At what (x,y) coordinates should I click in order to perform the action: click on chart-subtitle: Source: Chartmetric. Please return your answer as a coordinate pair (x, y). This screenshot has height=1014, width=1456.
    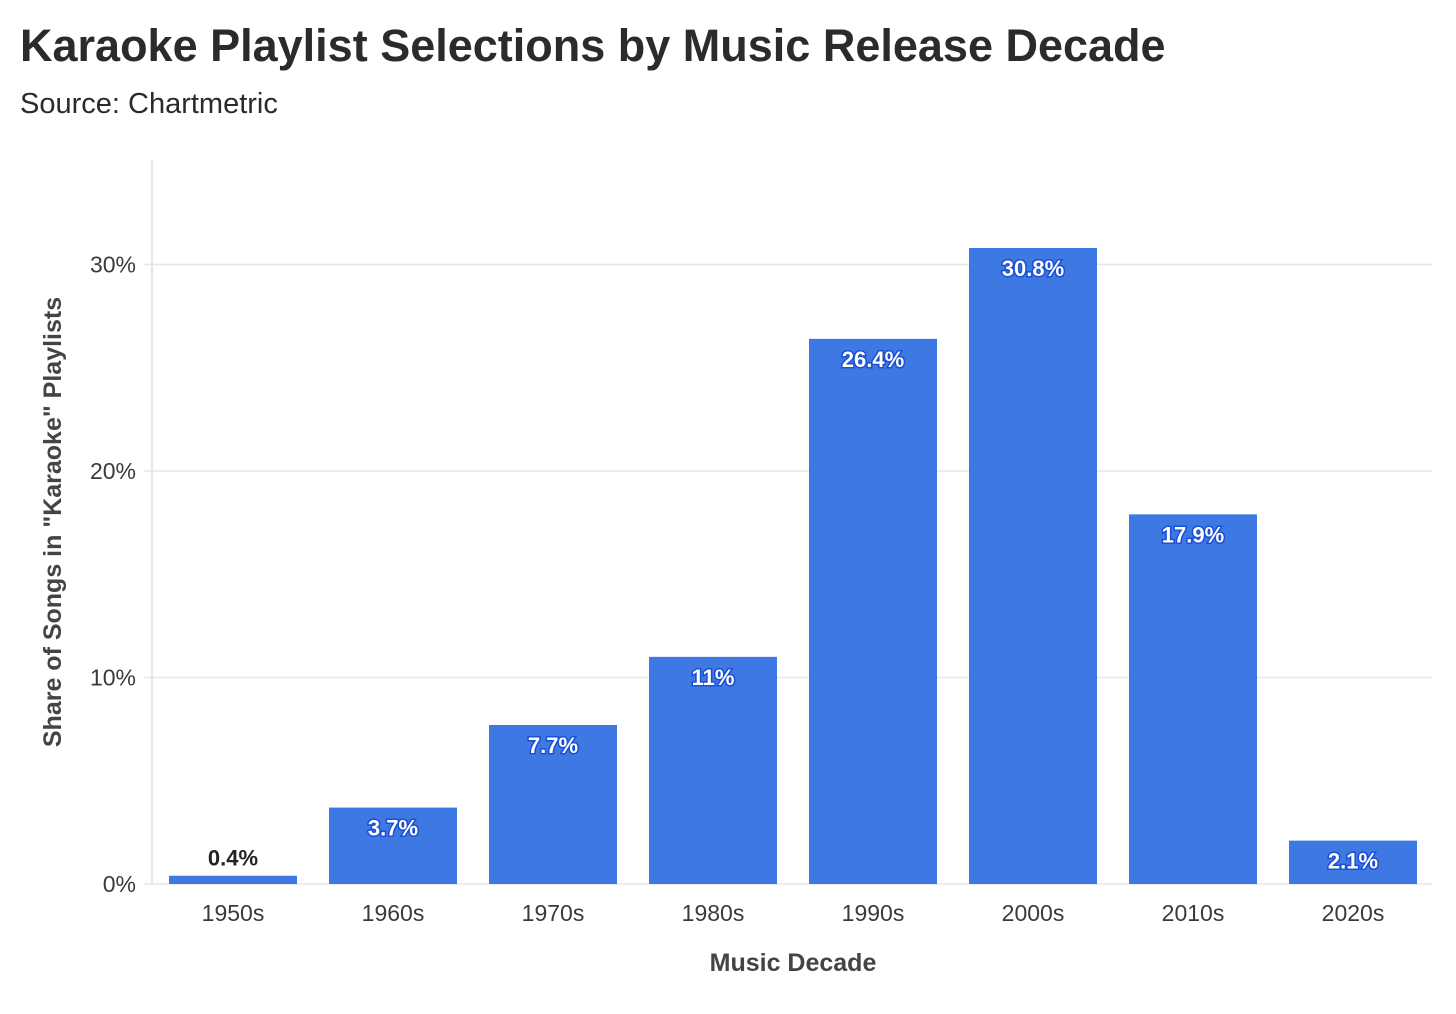
    Looking at the image, I should click on (149, 104).